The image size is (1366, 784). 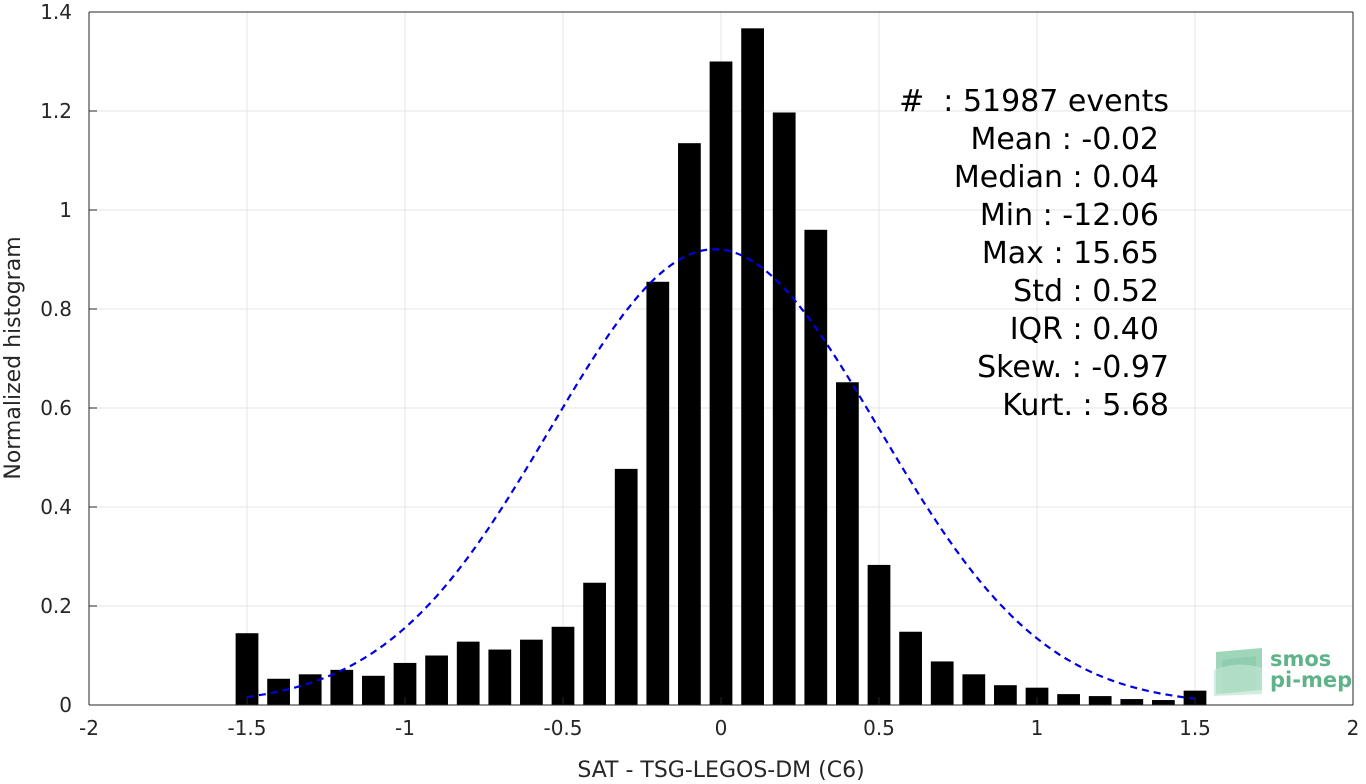 What do you see at coordinates (246, 728) in the screenshot?
I see `x-tick-label: -1.5` at bounding box center [246, 728].